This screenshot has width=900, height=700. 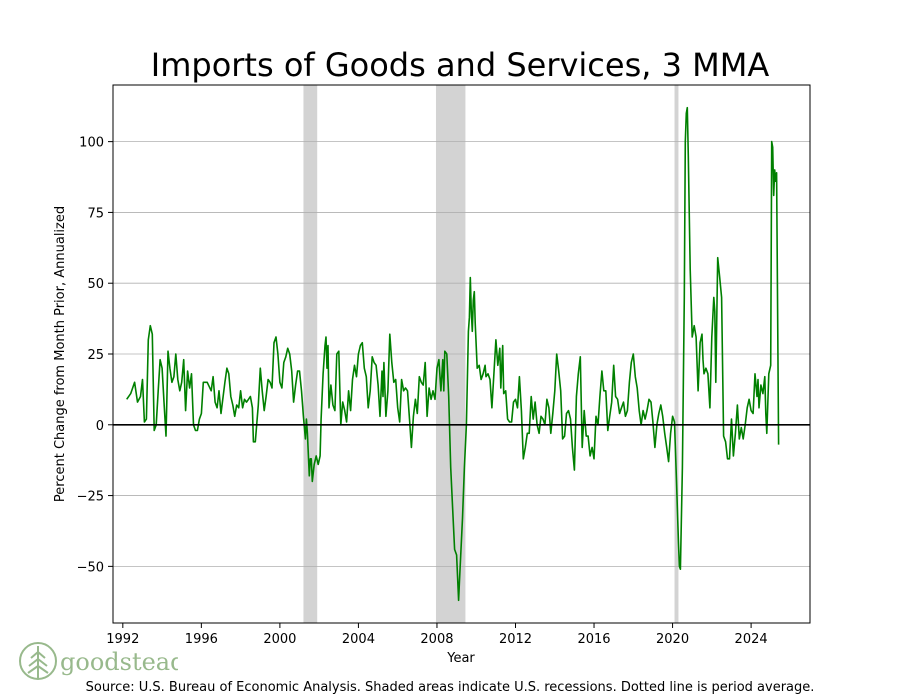 I want to click on y-tick-label: −25, so click(x=90, y=497).